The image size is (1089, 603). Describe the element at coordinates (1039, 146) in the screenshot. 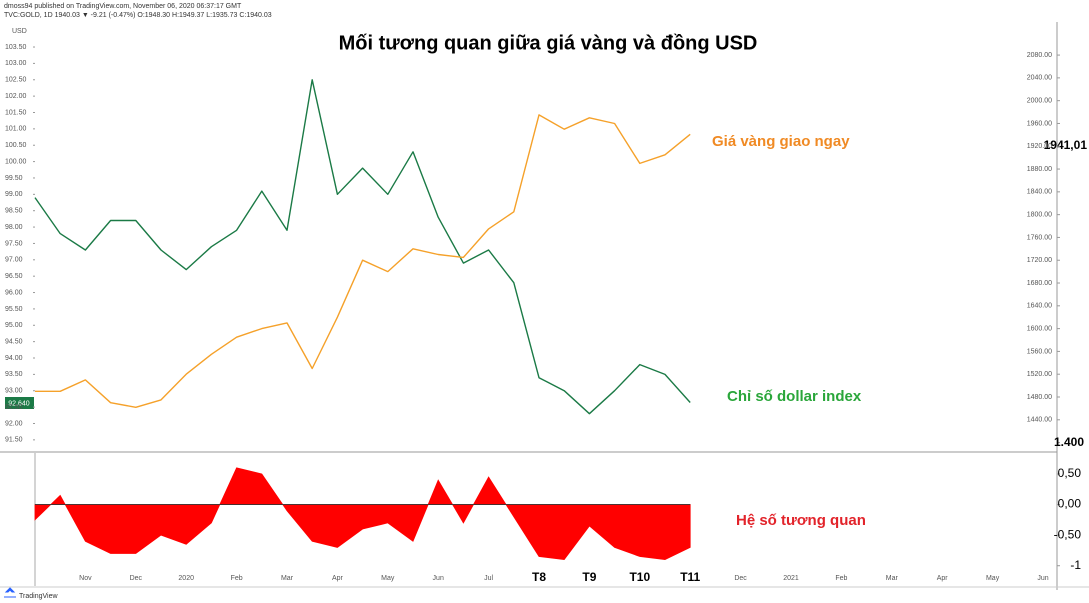

I see `y2-tick-label: 1920.00` at that location.